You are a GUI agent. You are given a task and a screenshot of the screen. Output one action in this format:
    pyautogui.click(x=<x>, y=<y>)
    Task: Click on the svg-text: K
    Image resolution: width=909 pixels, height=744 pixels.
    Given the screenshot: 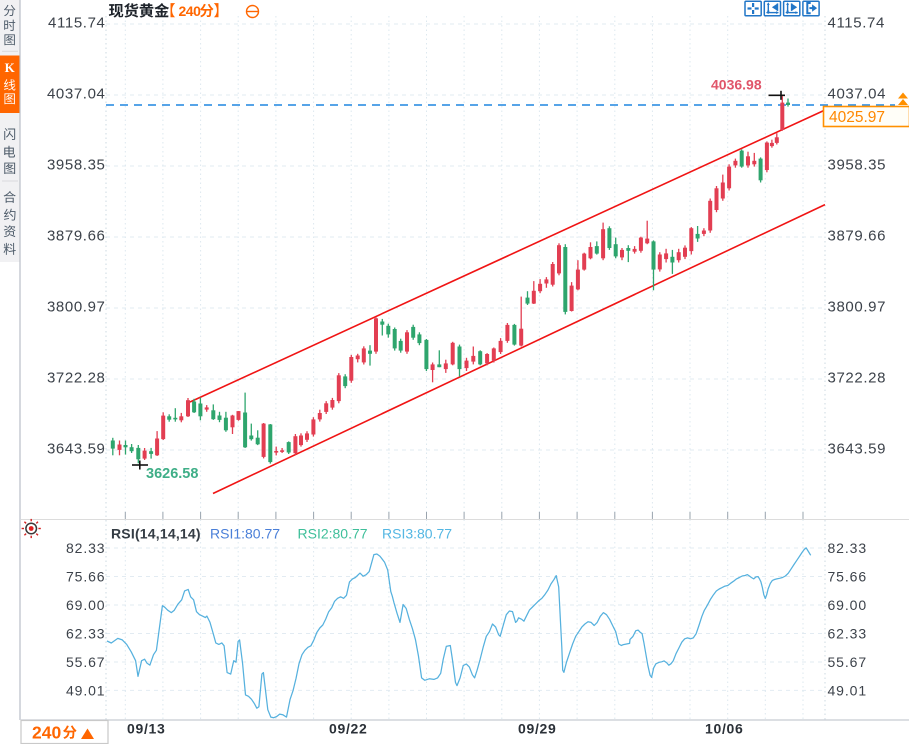 What is the action you would take?
    pyautogui.click(x=10, y=67)
    